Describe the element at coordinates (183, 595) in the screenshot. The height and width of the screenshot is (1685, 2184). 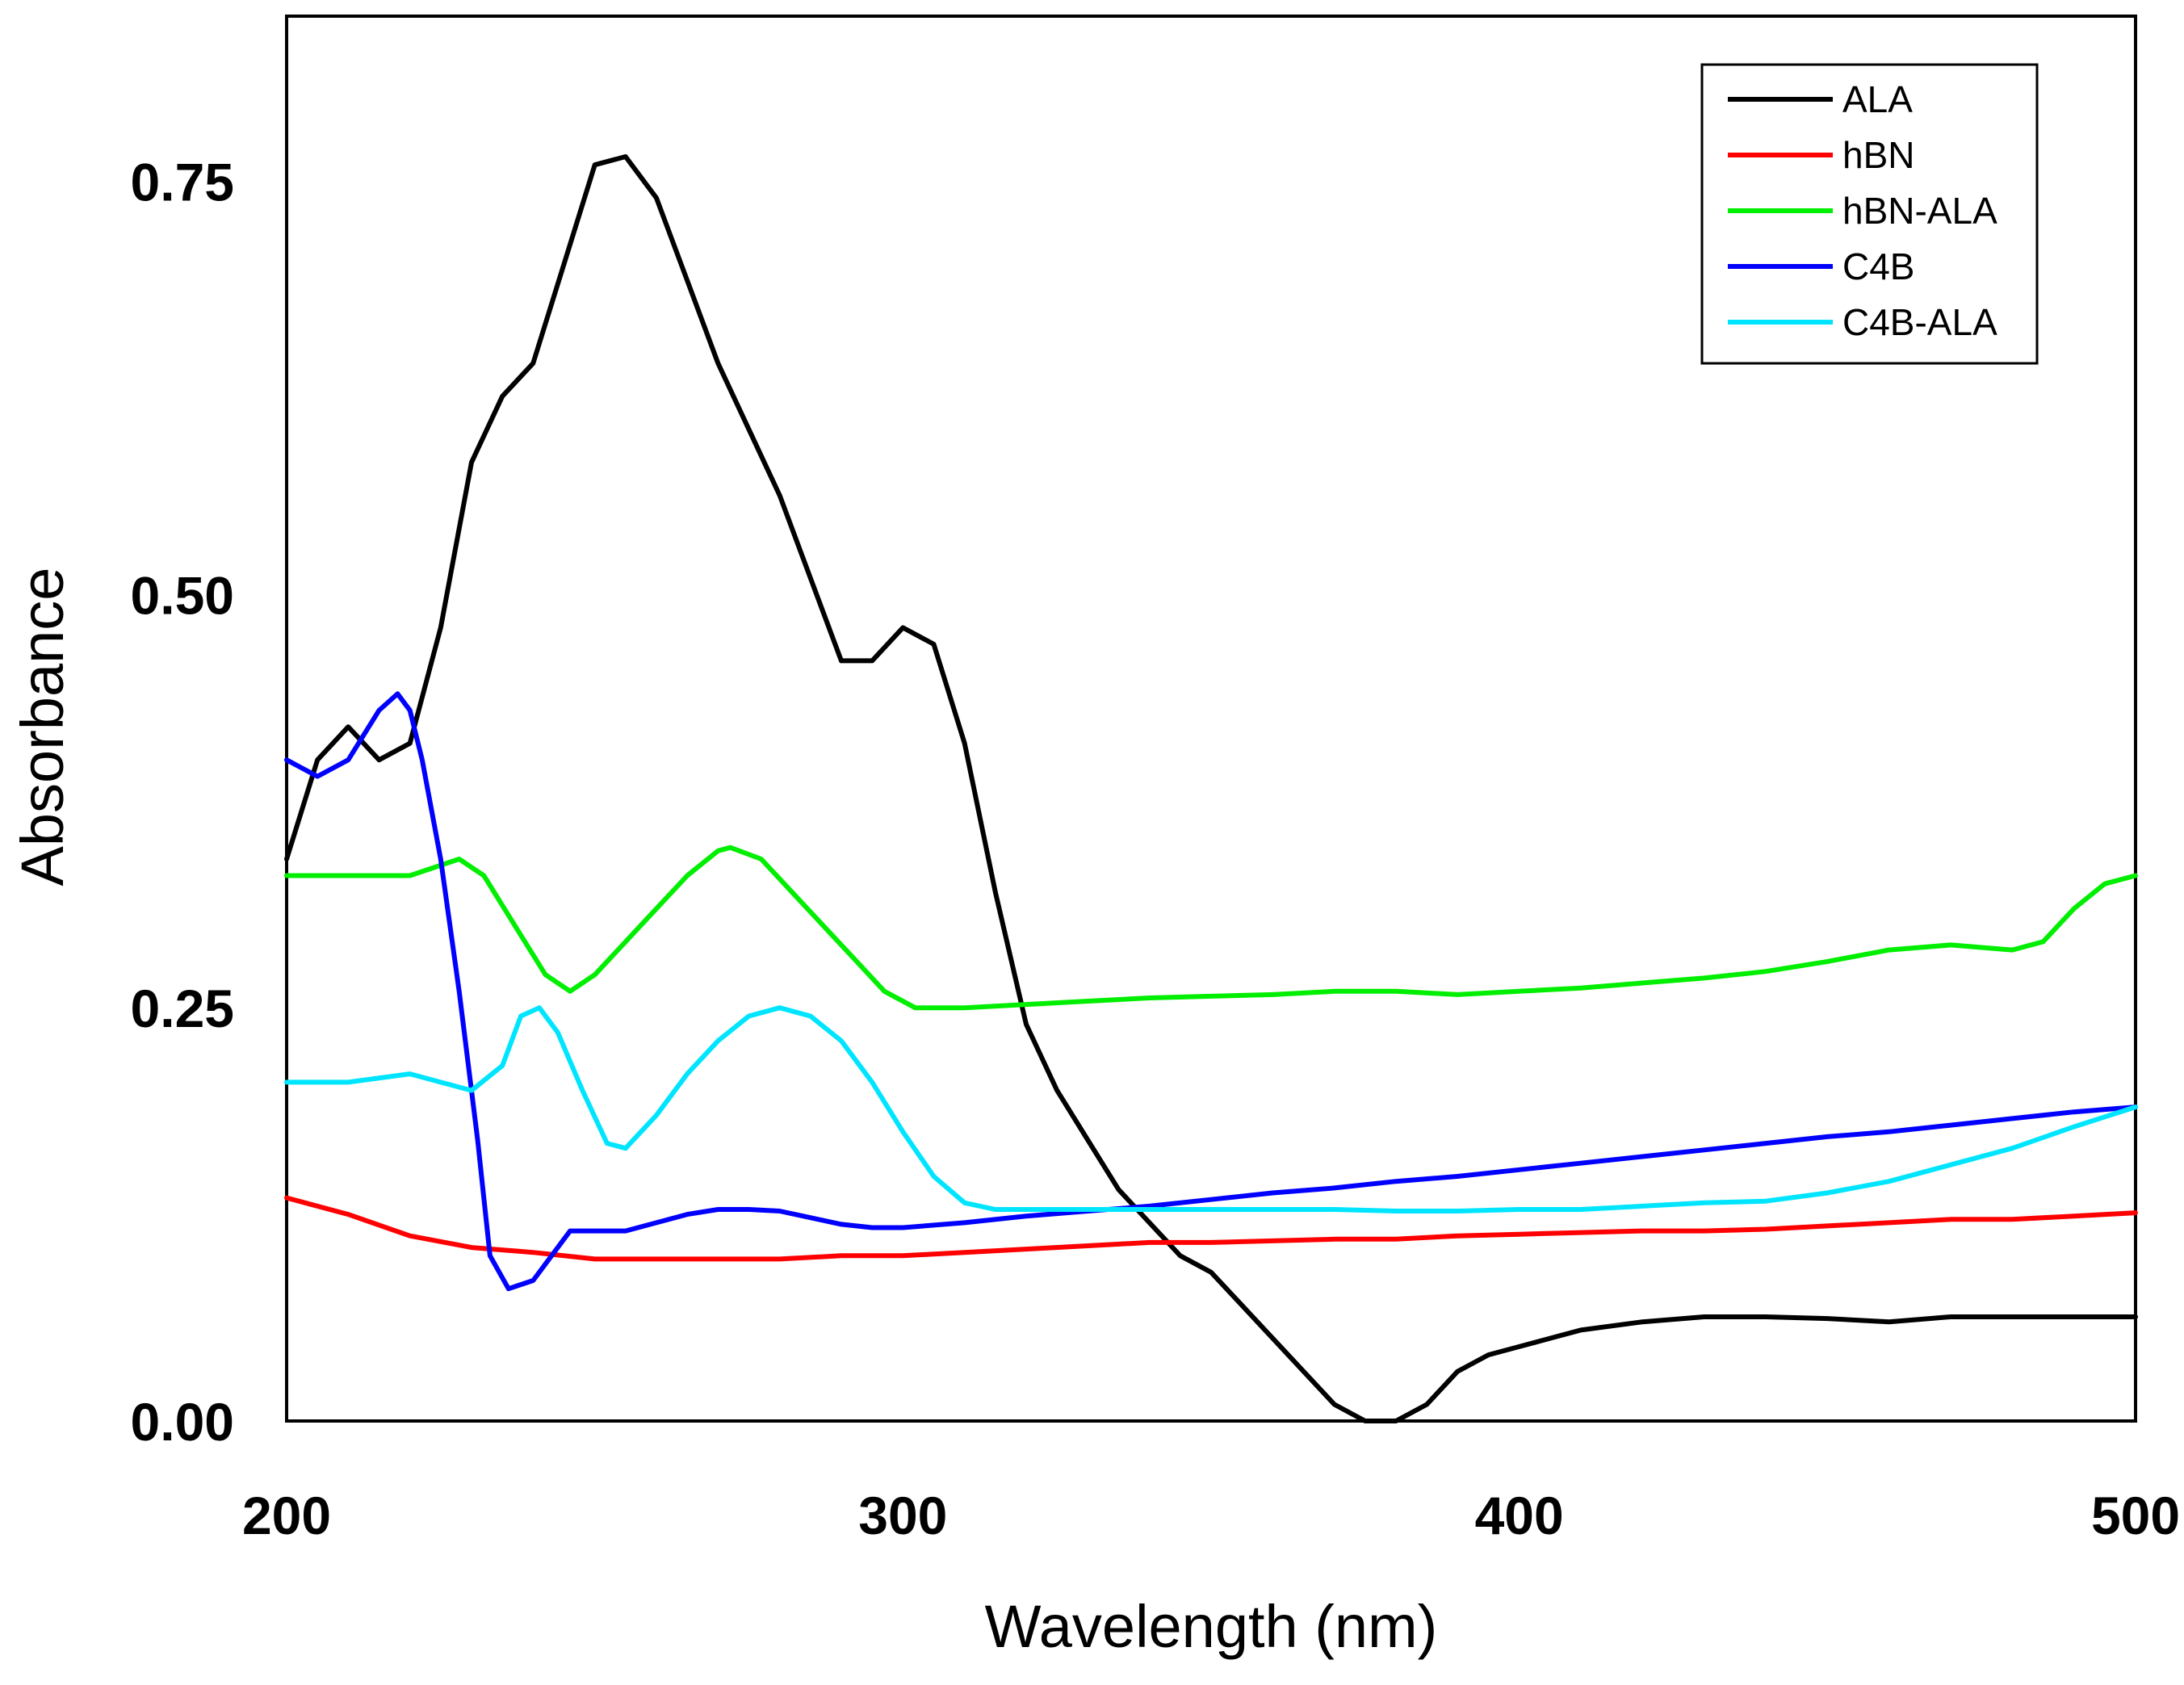
I see `y-tick-label: 0.50` at that location.